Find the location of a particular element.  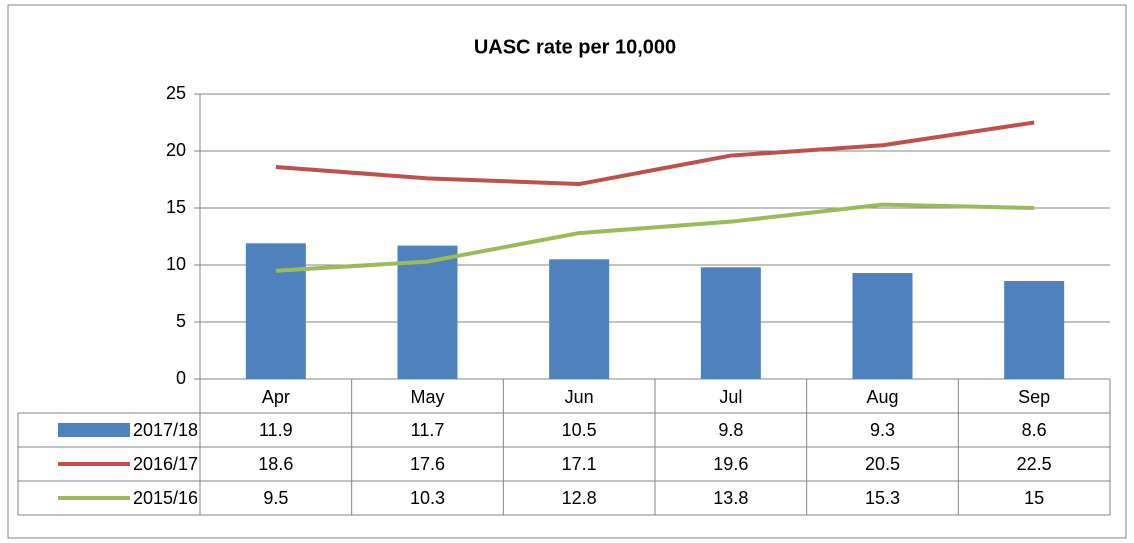

chart-title: UASC rate per 10,000 is located at coordinates (575, 47).